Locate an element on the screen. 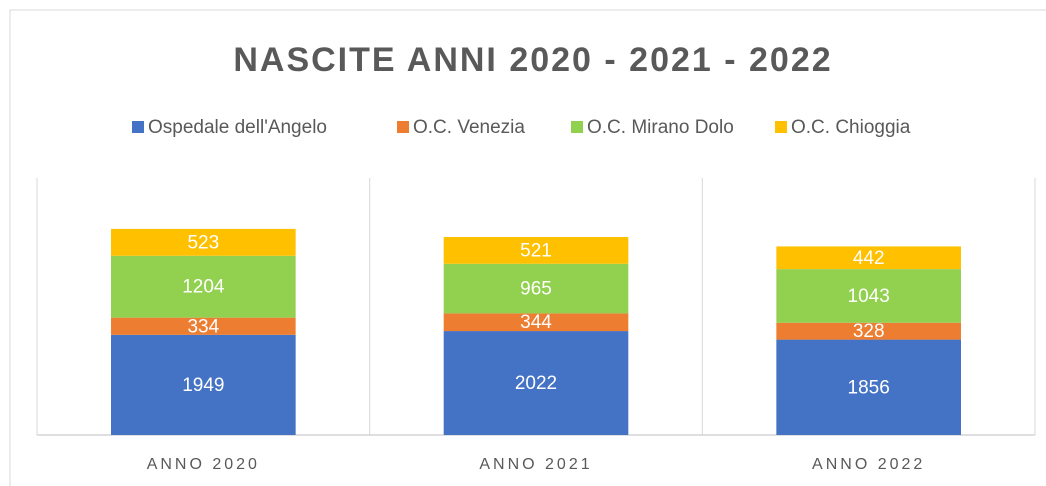 This screenshot has width=1046, height=486. data-label: 1949 is located at coordinates (203, 385).